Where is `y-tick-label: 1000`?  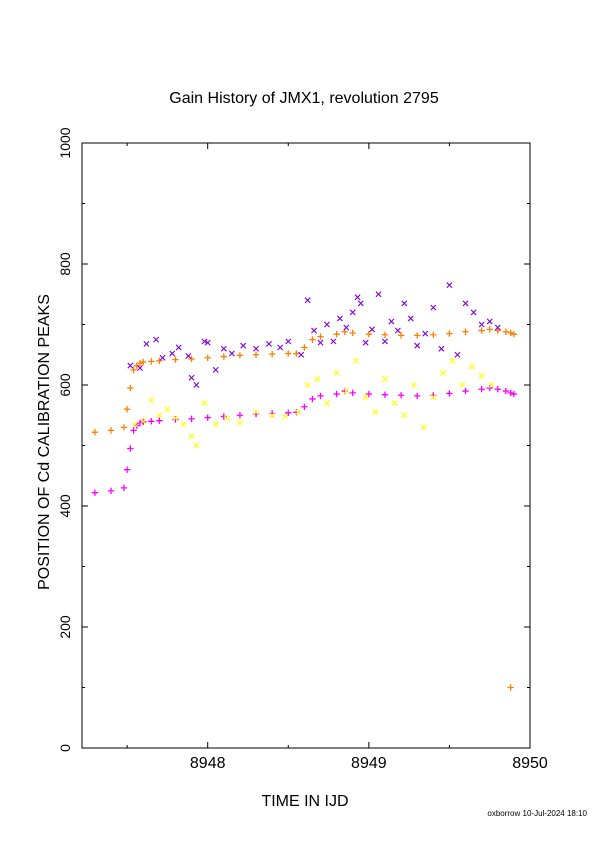
y-tick-label: 1000 is located at coordinates (65, 142).